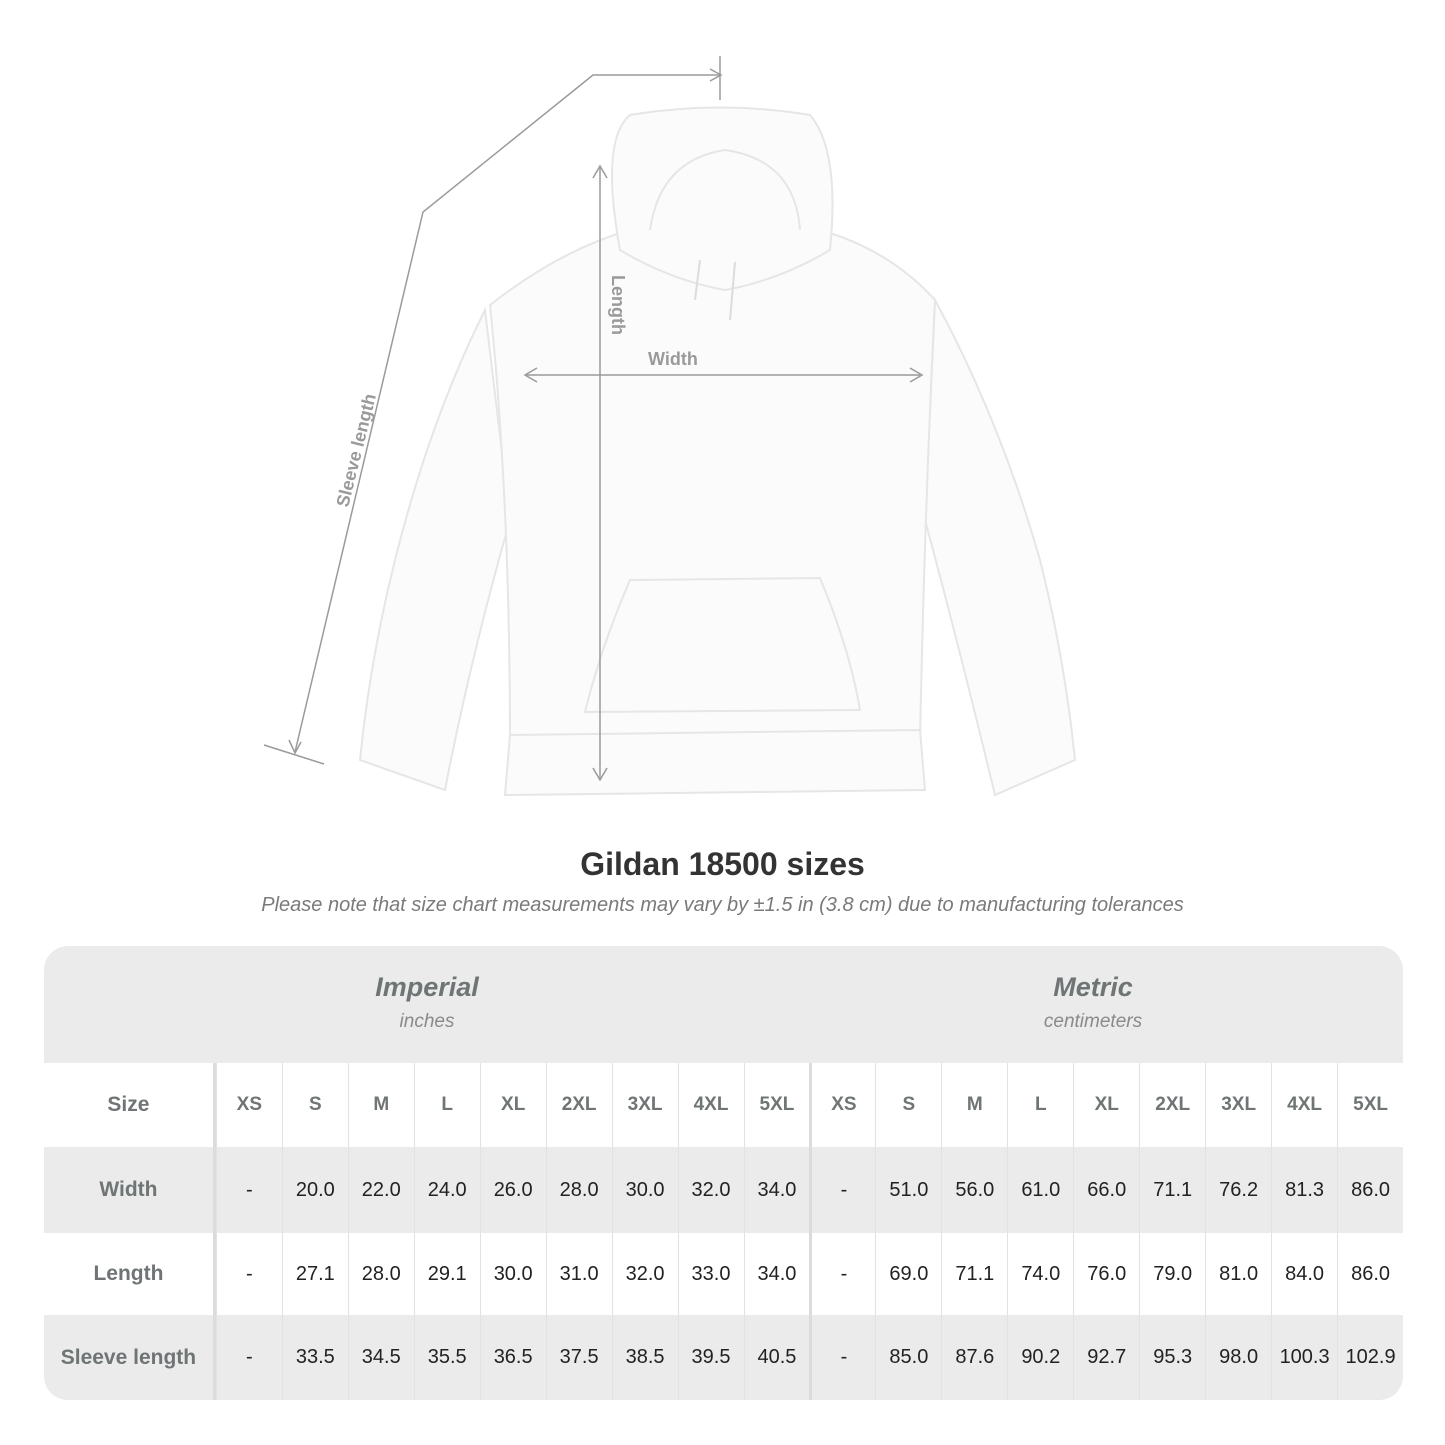 This screenshot has height=1445, width=1445. I want to click on metric-unit: centimeters, so click(1093, 1021).